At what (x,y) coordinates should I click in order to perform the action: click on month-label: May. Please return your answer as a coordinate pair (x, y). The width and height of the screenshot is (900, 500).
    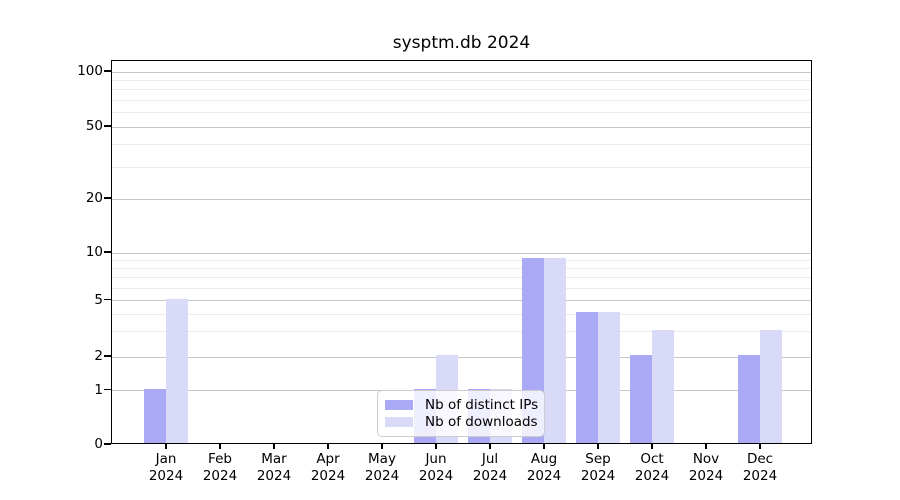
    Looking at the image, I should click on (382, 459).